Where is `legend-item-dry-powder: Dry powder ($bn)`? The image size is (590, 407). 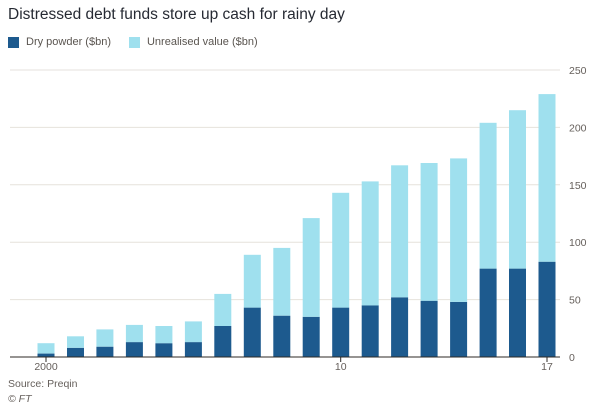
legend-item-dry-powder: Dry powder ($bn) is located at coordinates (59, 42).